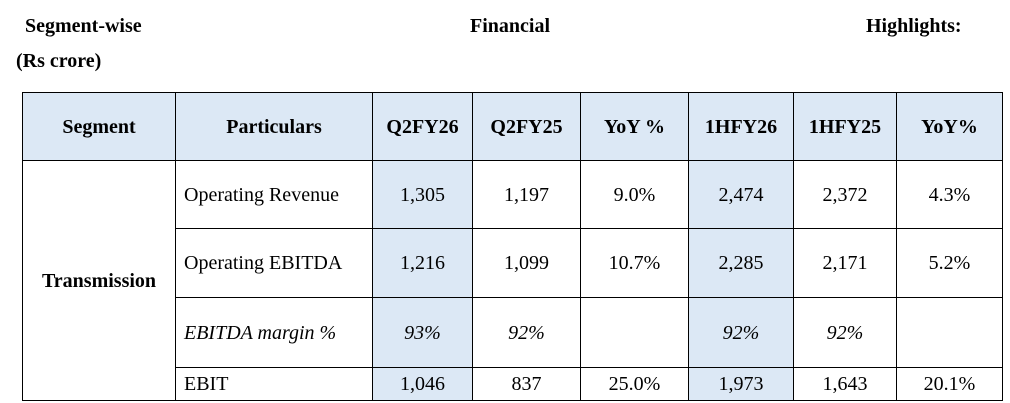 Image resolution: width=1010 pixels, height=403 pixels. I want to click on particulars-cell: EBITDA margin %, so click(274, 332).